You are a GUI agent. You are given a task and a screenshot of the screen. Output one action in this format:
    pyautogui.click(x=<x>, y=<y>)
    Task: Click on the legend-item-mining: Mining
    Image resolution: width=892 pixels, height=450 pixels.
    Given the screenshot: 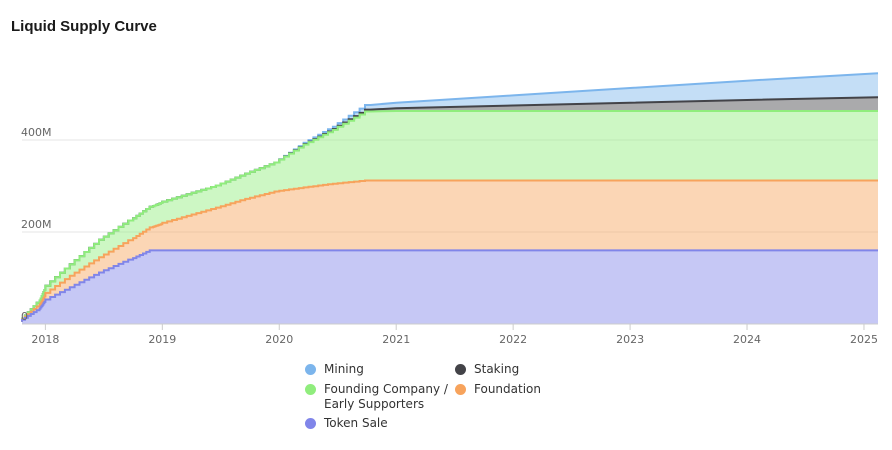 What is the action you would take?
    pyautogui.click(x=334, y=369)
    